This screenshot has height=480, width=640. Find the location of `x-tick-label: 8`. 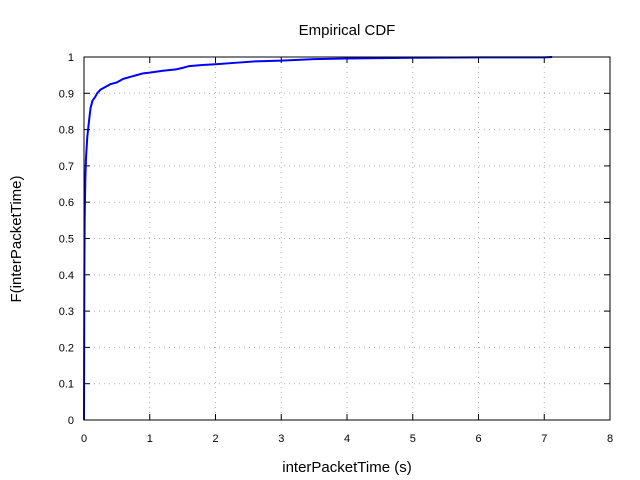

x-tick-label: 8 is located at coordinates (610, 439).